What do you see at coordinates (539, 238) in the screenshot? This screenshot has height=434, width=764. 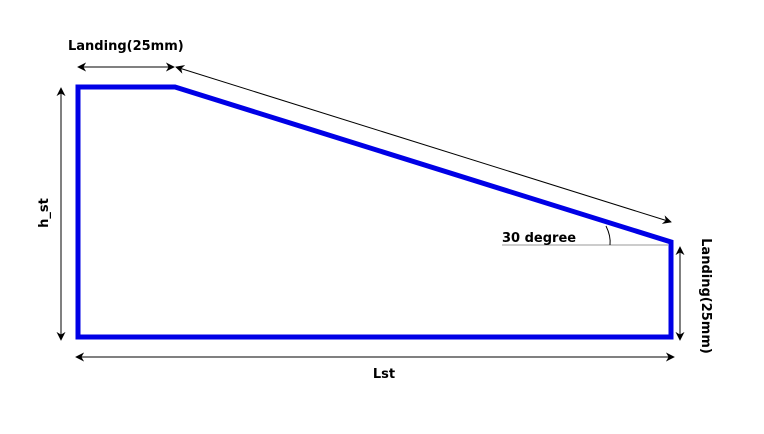 I see `angle-label: 30 degree` at bounding box center [539, 238].